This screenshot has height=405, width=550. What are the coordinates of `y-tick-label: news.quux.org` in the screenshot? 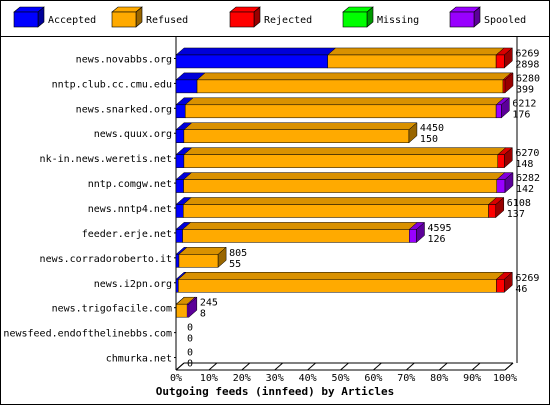 It's located at (133, 134).